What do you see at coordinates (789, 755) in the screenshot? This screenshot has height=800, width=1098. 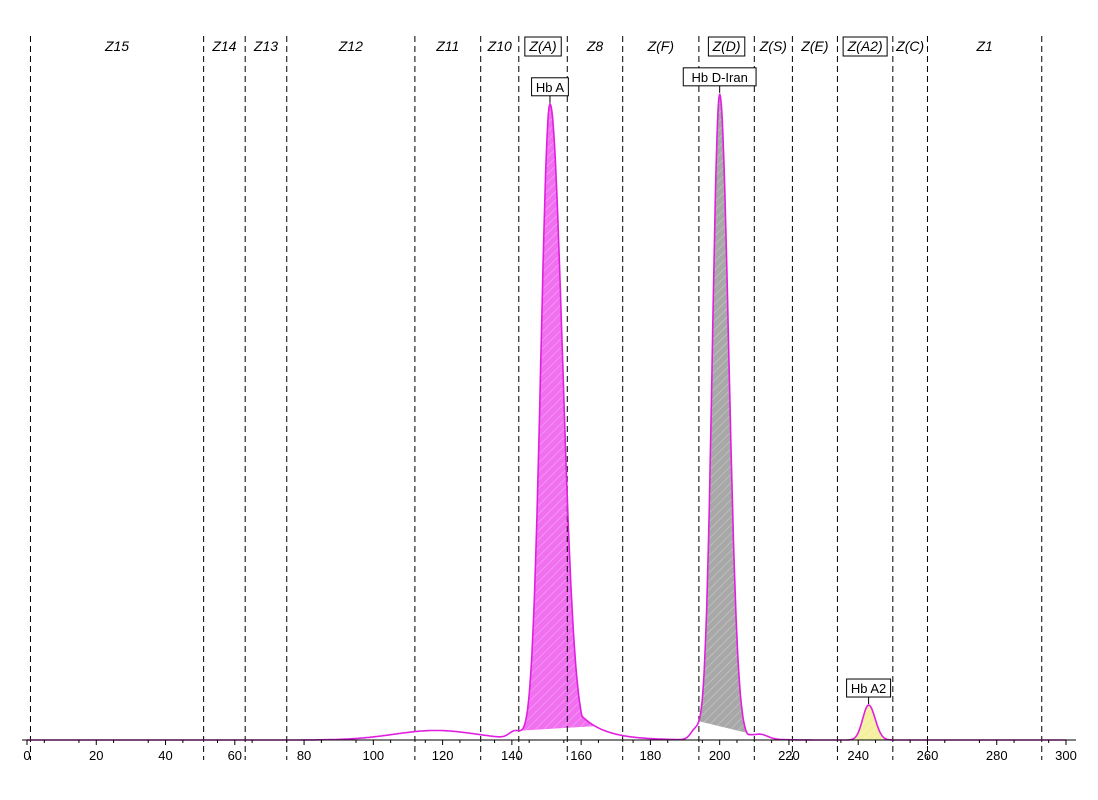 I see `x-tick-label: 220` at bounding box center [789, 755].